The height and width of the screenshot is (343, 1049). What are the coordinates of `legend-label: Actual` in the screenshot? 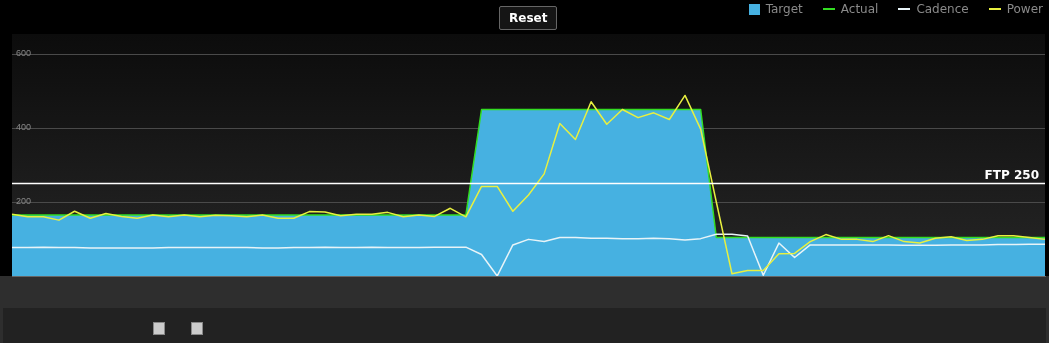 It's located at (859, 9).